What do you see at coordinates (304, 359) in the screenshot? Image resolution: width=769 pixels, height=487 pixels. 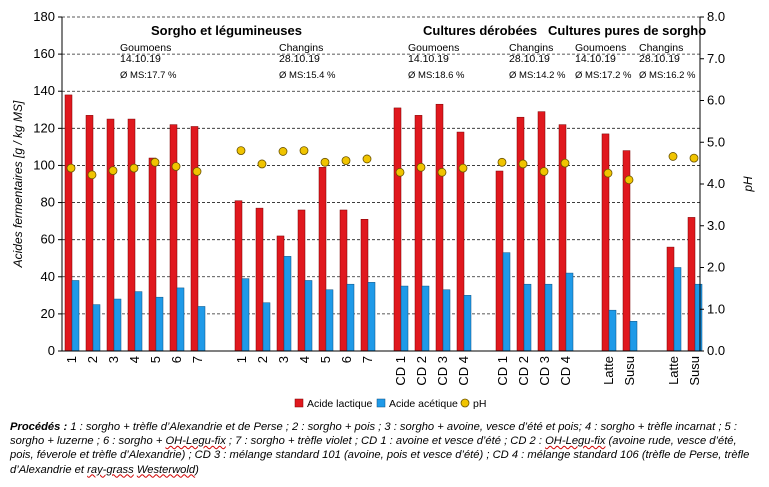 I see `x-tick-label: 4` at bounding box center [304, 359].